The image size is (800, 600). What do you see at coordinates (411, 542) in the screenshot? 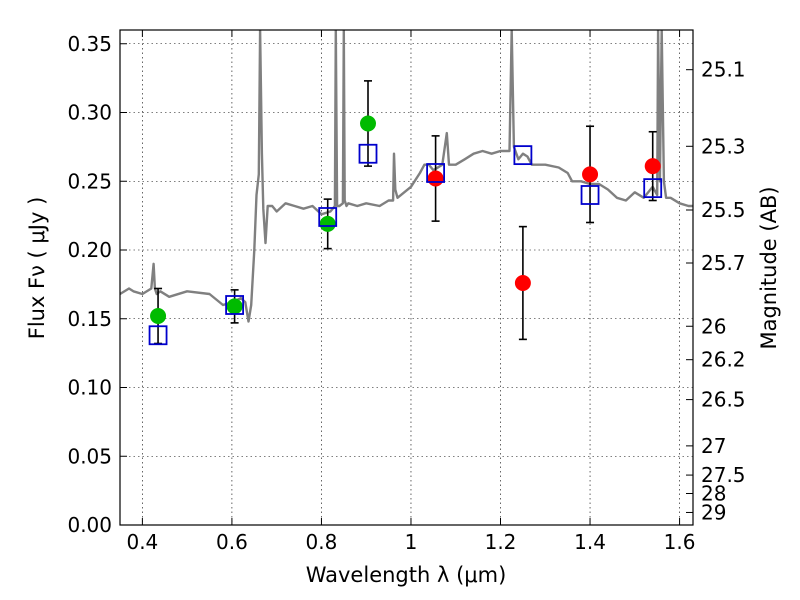
I see `x-tick-label: 1` at bounding box center [411, 542].